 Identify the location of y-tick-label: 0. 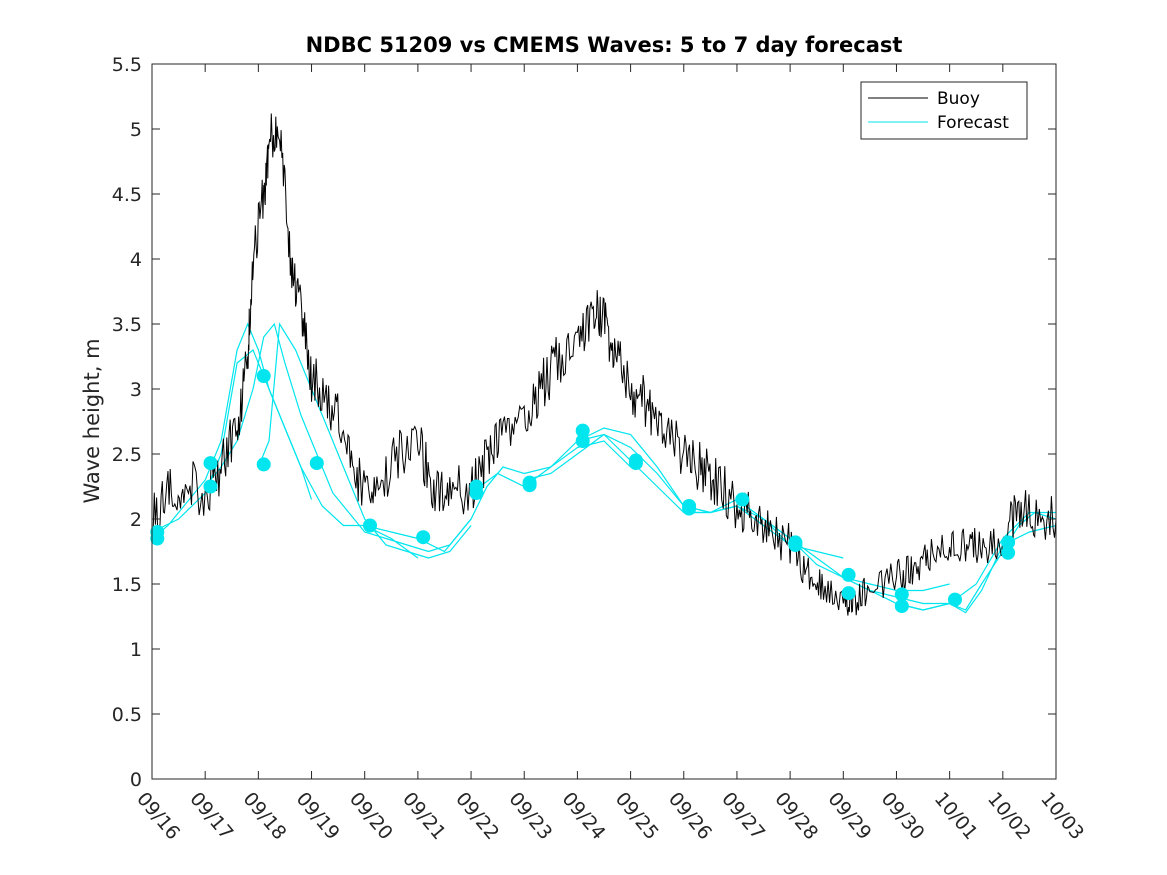
(136, 780).